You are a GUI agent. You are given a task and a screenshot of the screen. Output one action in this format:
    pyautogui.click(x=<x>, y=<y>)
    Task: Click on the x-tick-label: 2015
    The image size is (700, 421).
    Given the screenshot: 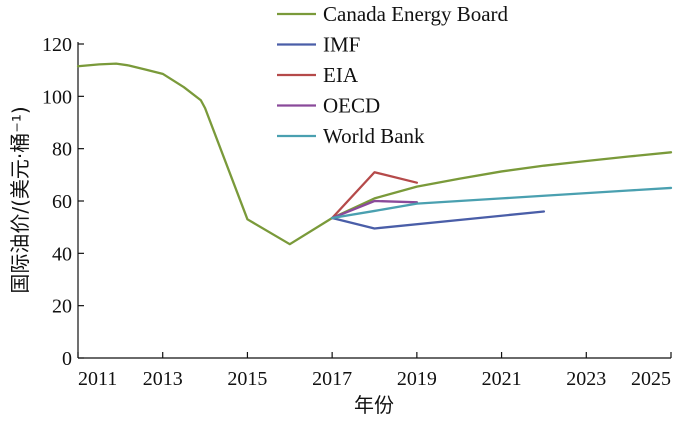 What is the action you would take?
    pyautogui.click(x=247, y=379)
    